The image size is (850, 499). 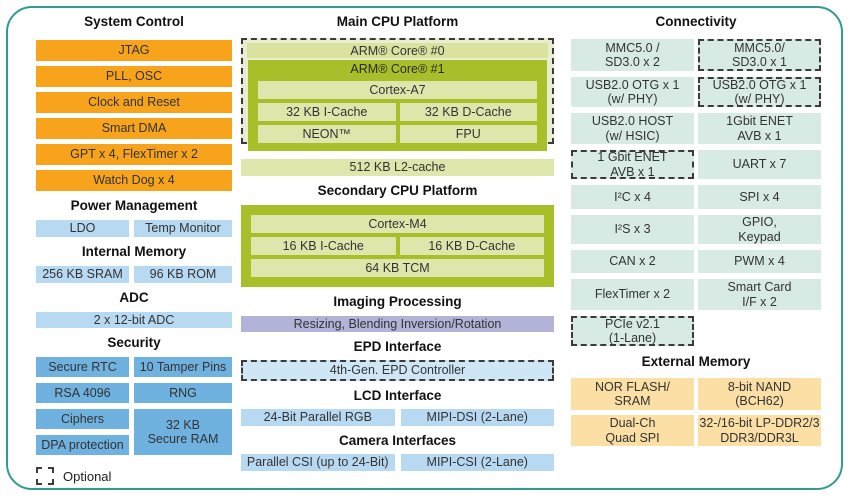 I want to click on block-rng: RNG, so click(x=183, y=393).